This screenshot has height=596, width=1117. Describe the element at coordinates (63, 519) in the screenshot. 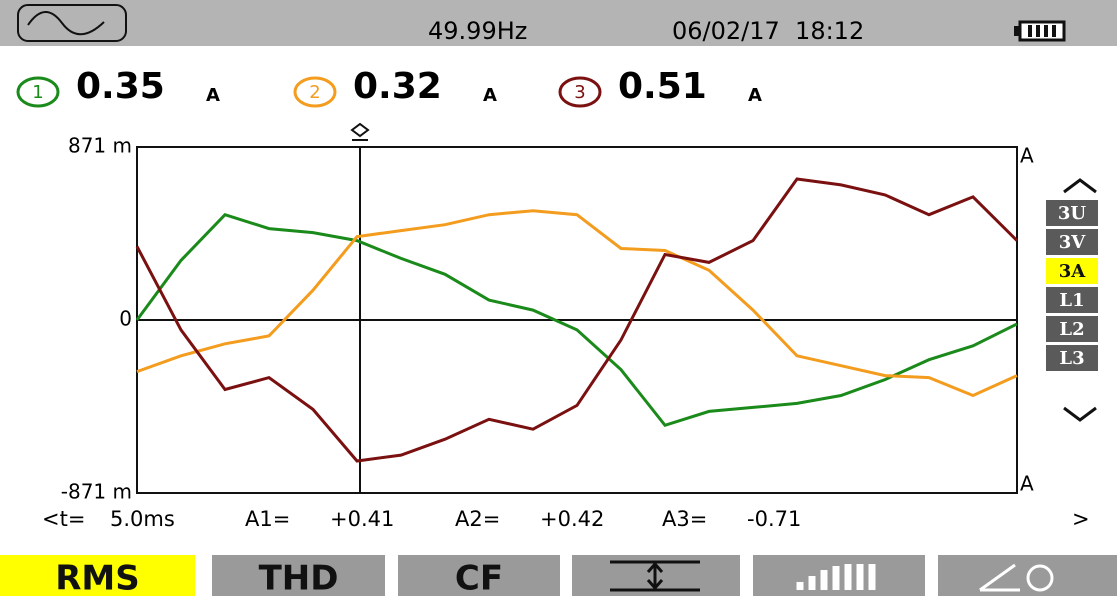

I see `cursor-t-label: <t=` at that location.